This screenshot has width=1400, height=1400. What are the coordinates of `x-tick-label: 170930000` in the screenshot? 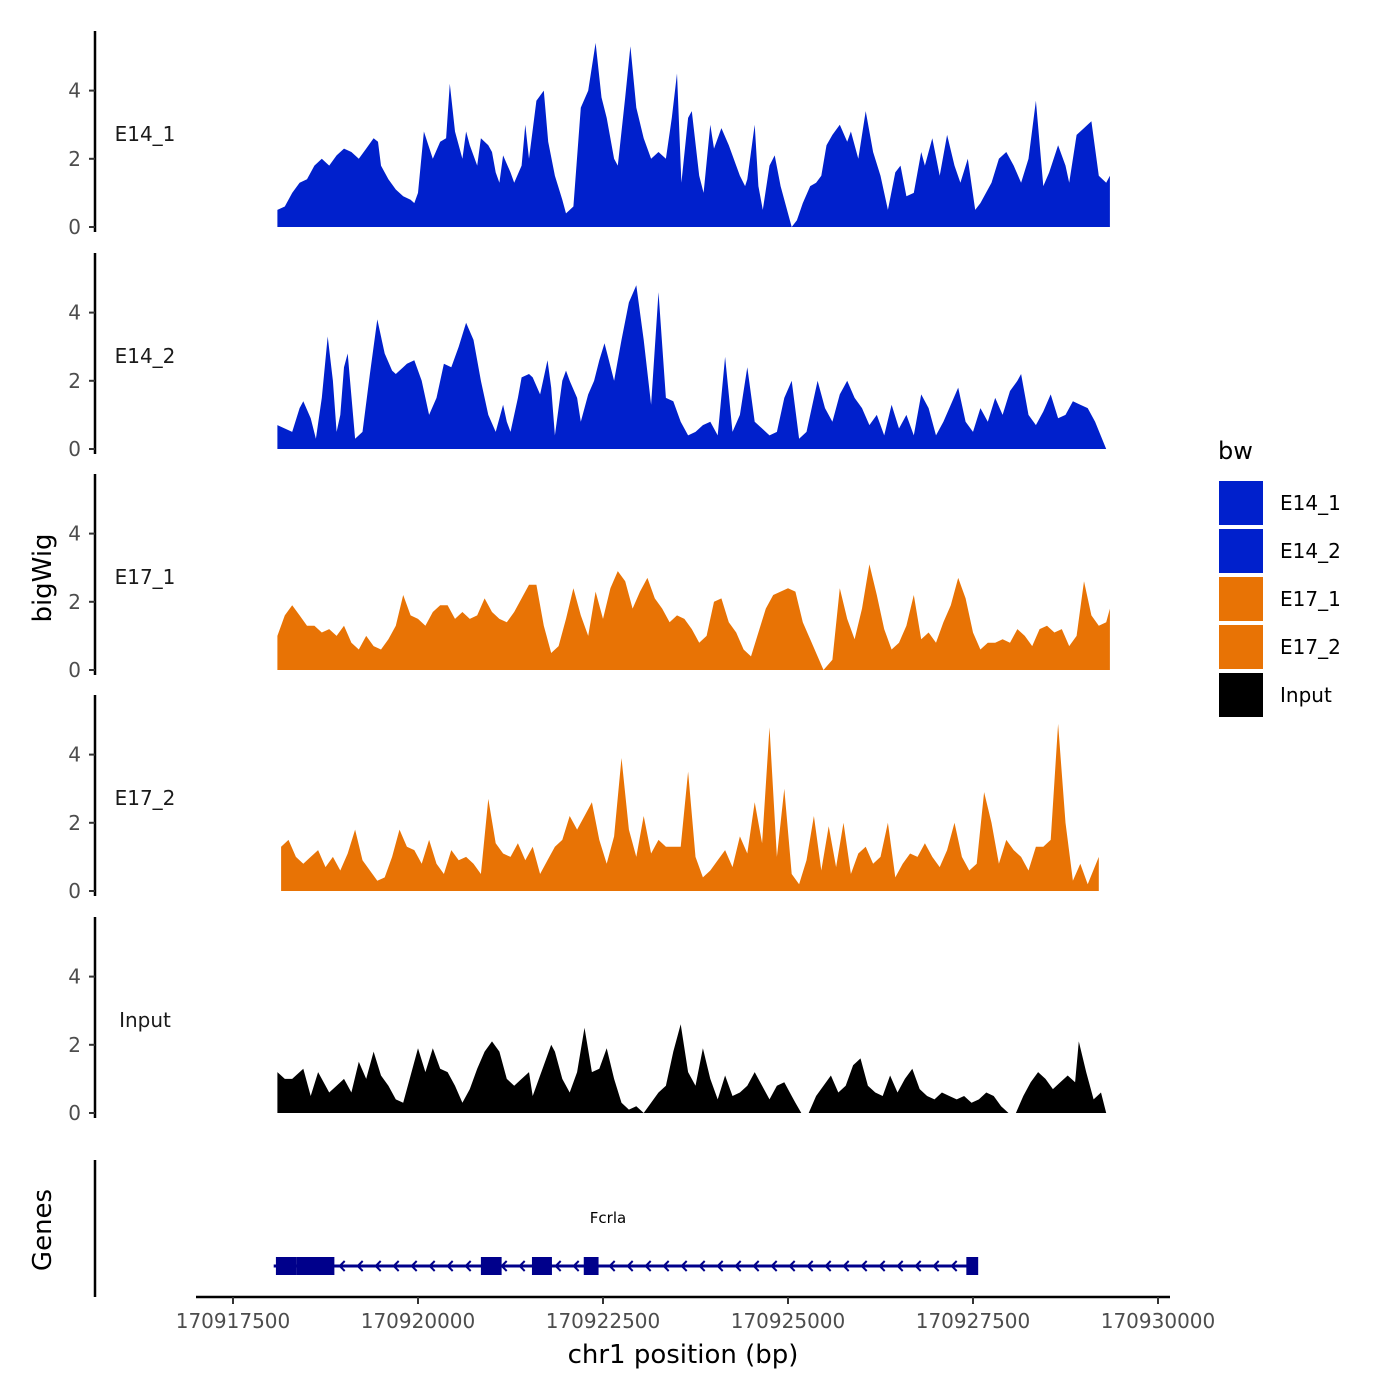 It's located at (1158, 1321).